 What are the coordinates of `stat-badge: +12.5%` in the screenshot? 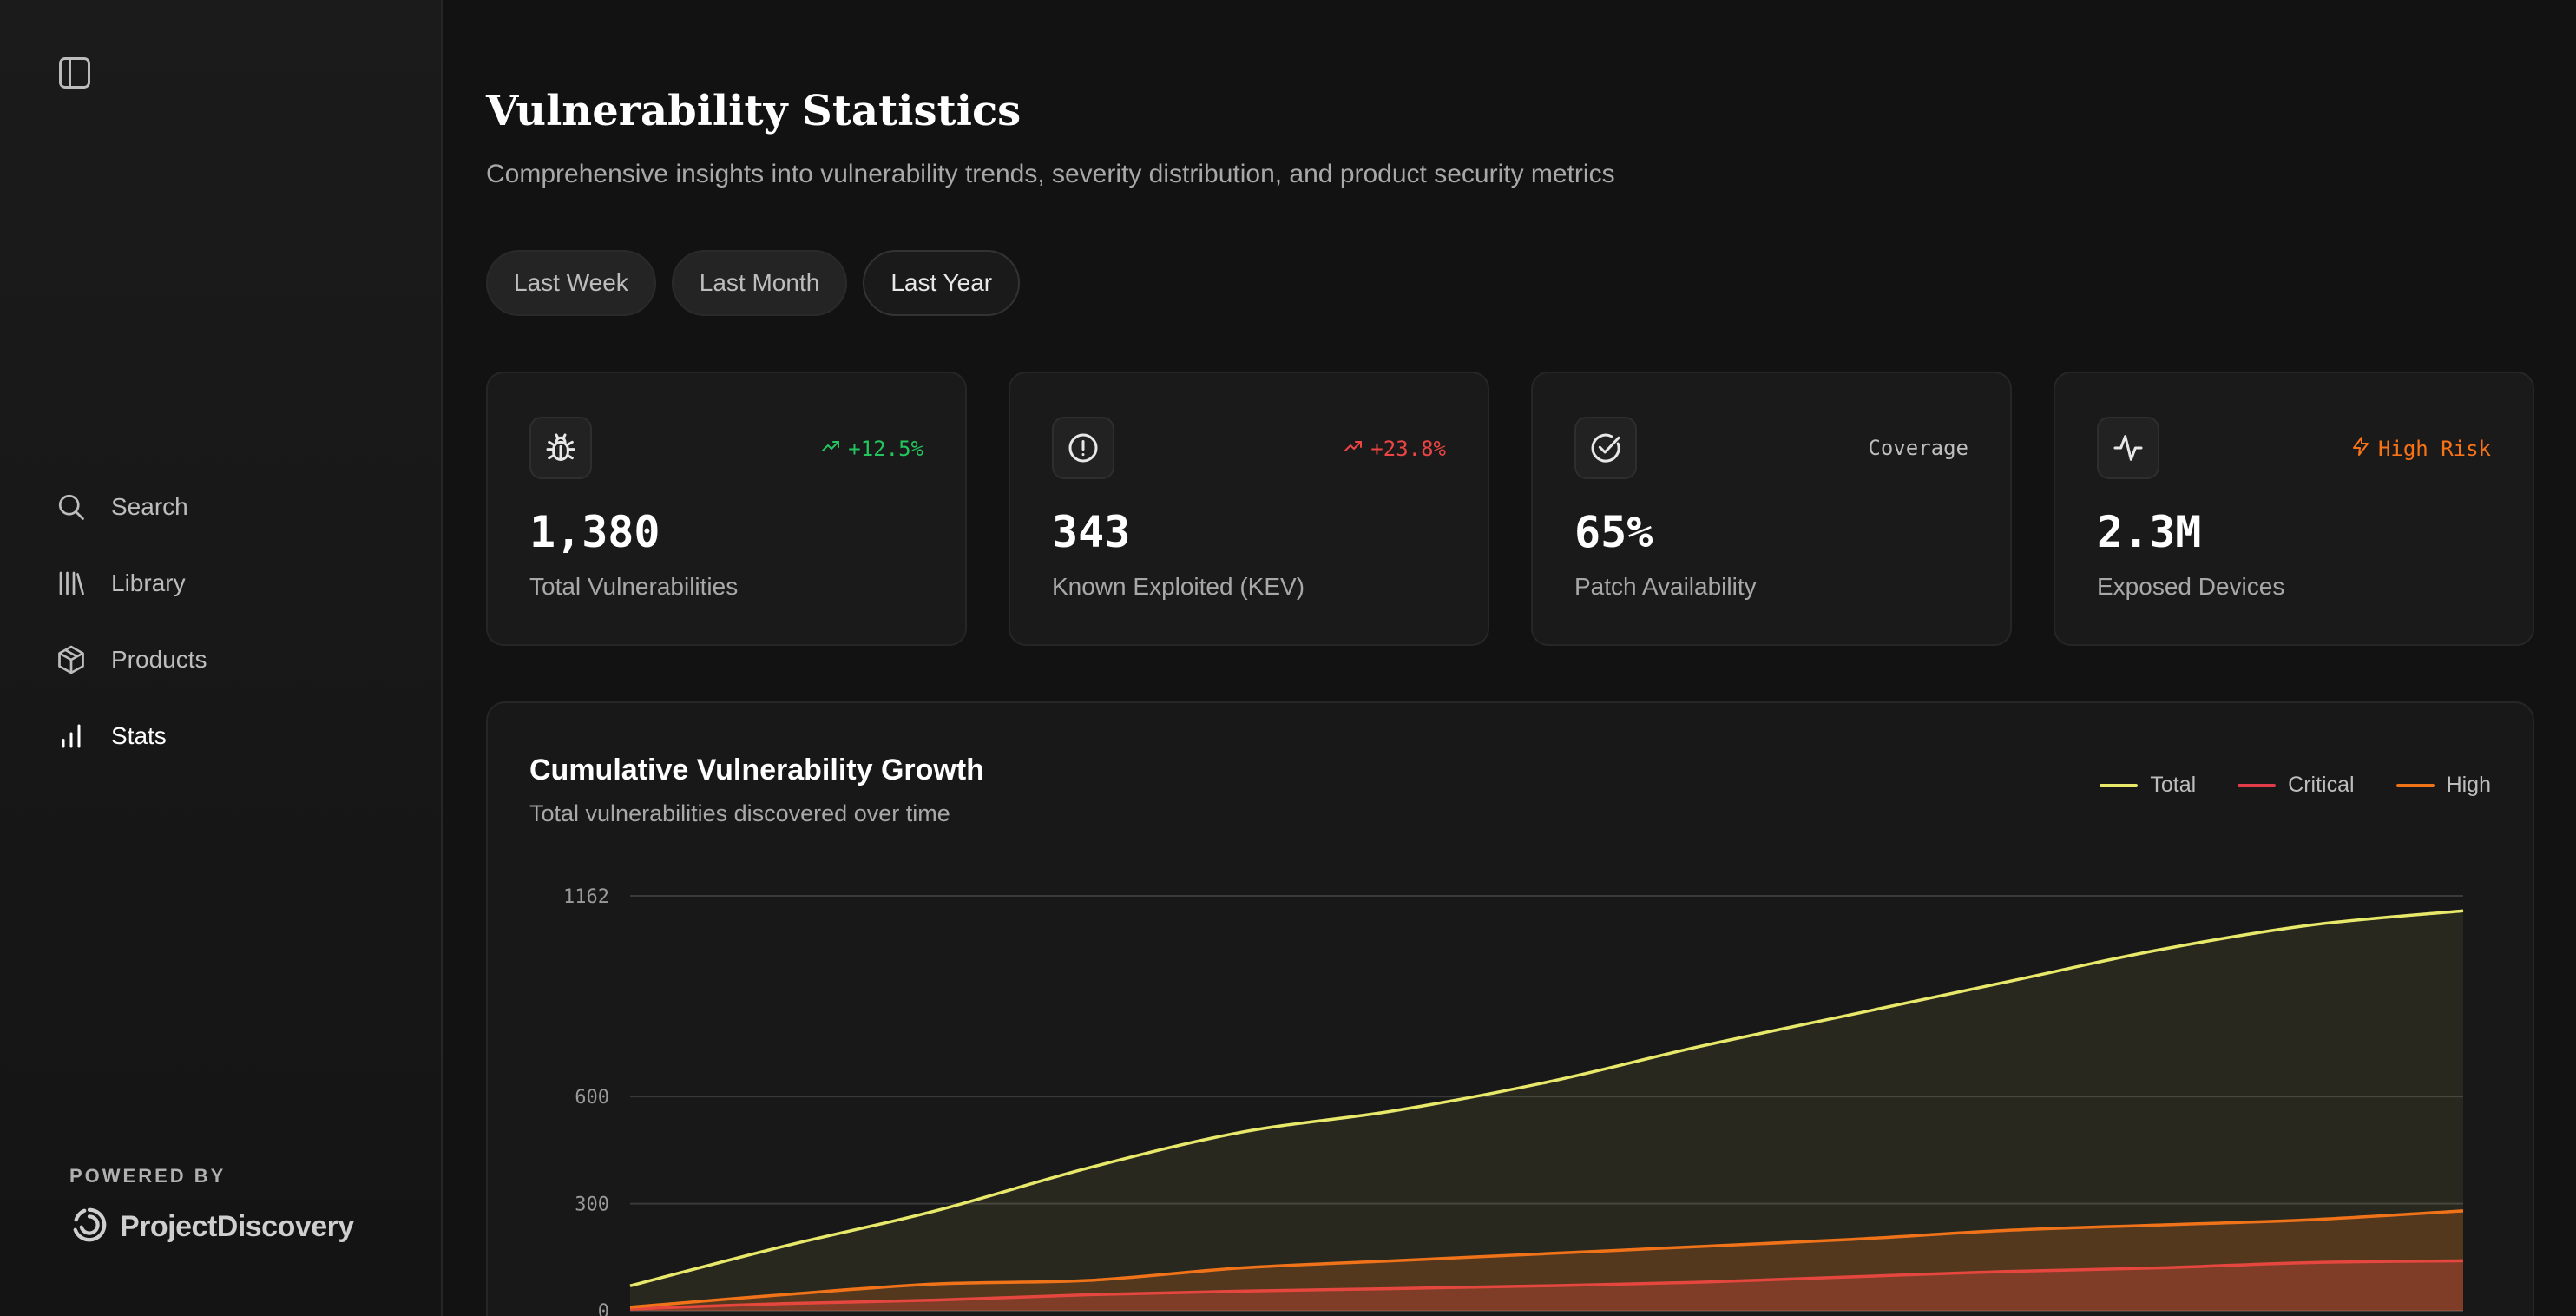 It's located at (872, 449).